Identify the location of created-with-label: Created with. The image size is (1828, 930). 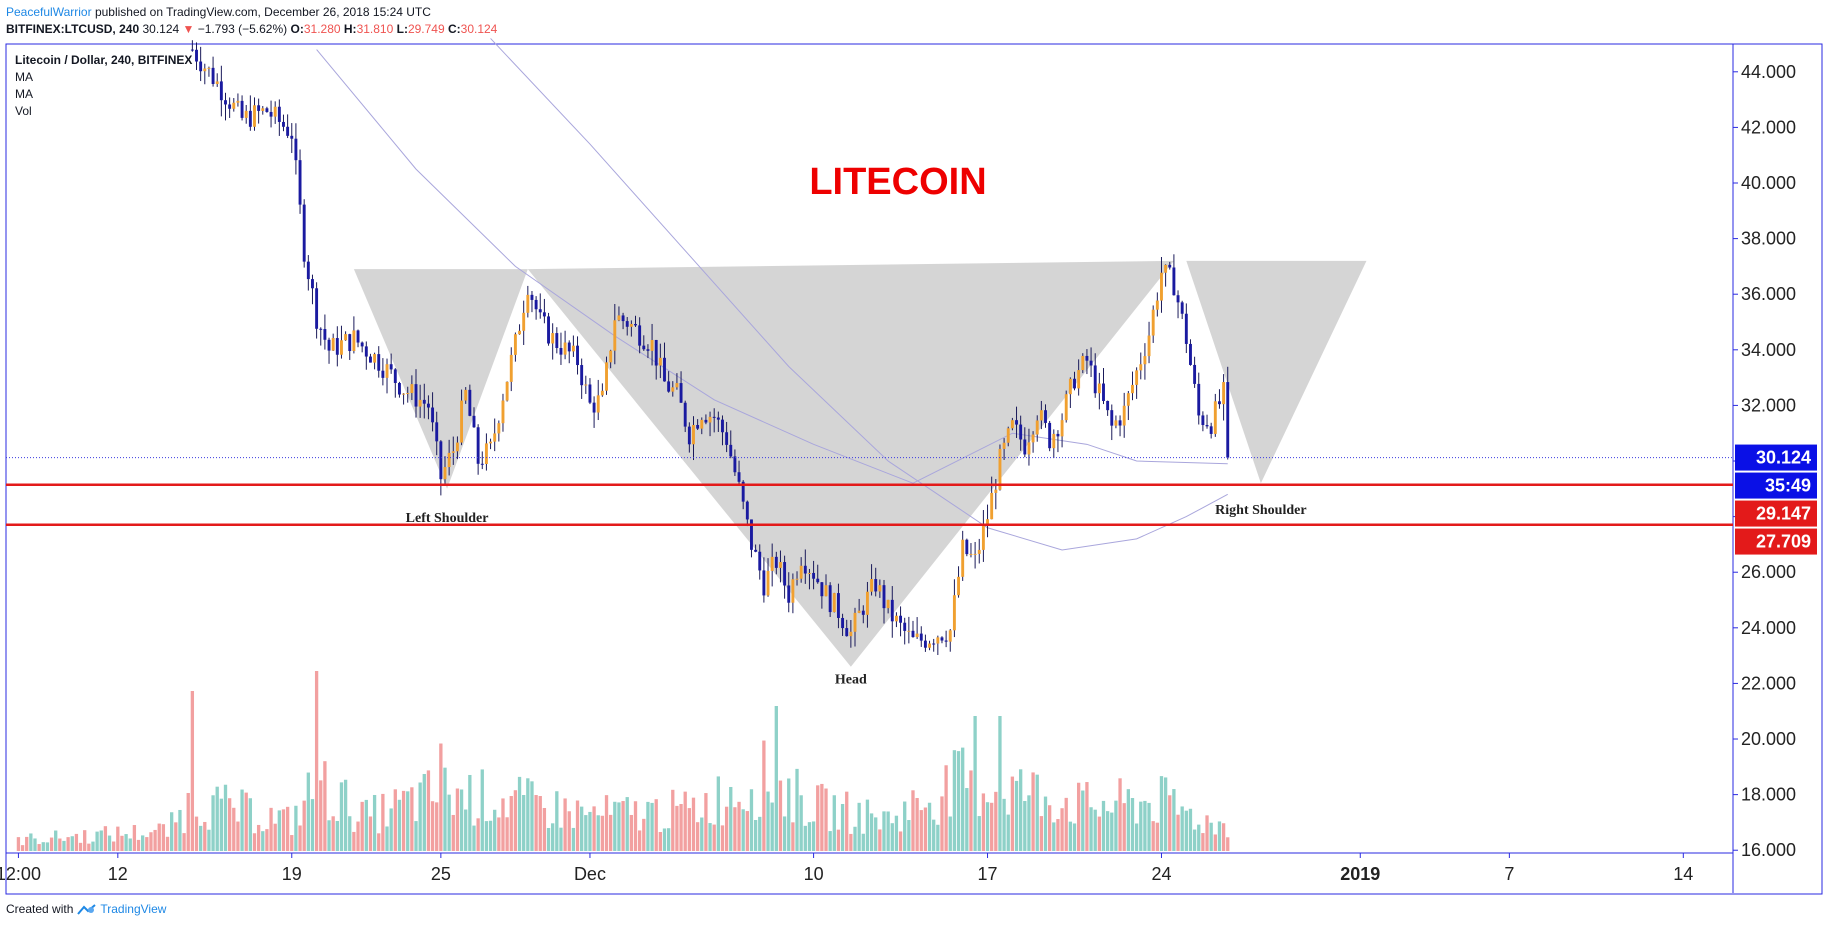
(40, 909).